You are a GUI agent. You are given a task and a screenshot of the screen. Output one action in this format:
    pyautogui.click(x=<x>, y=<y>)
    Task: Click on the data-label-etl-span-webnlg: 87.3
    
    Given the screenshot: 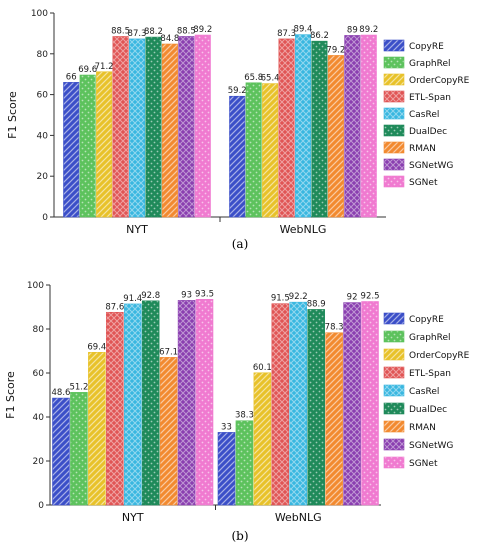 What is the action you would take?
    pyautogui.click(x=286, y=34)
    